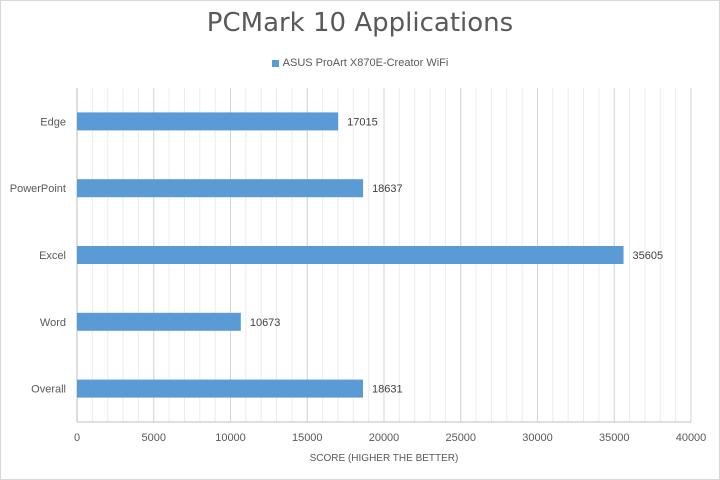  What do you see at coordinates (387, 390) in the screenshot?
I see `data-label: 18631` at bounding box center [387, 390].